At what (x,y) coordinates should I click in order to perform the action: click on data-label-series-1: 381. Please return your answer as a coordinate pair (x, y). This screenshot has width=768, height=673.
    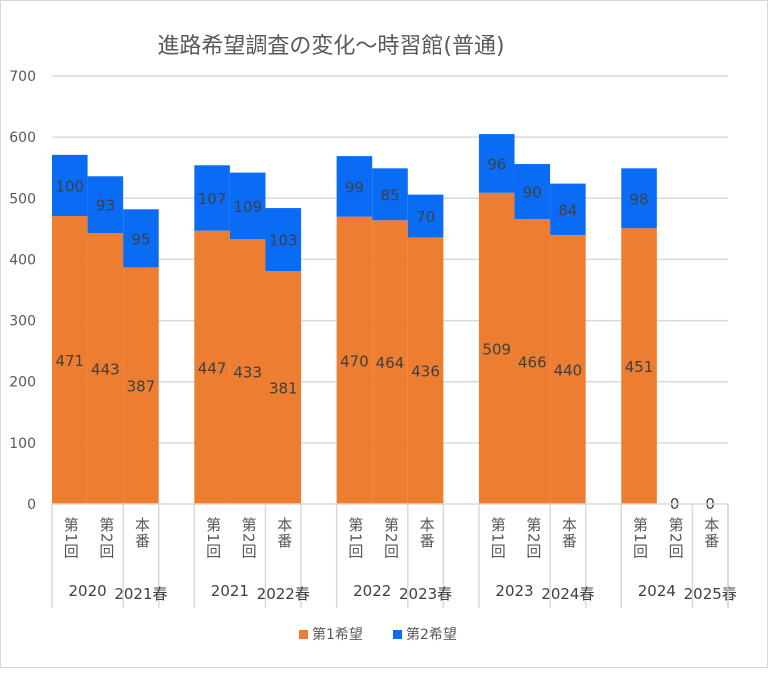
    Looking at the image, I should click on (283, 389).